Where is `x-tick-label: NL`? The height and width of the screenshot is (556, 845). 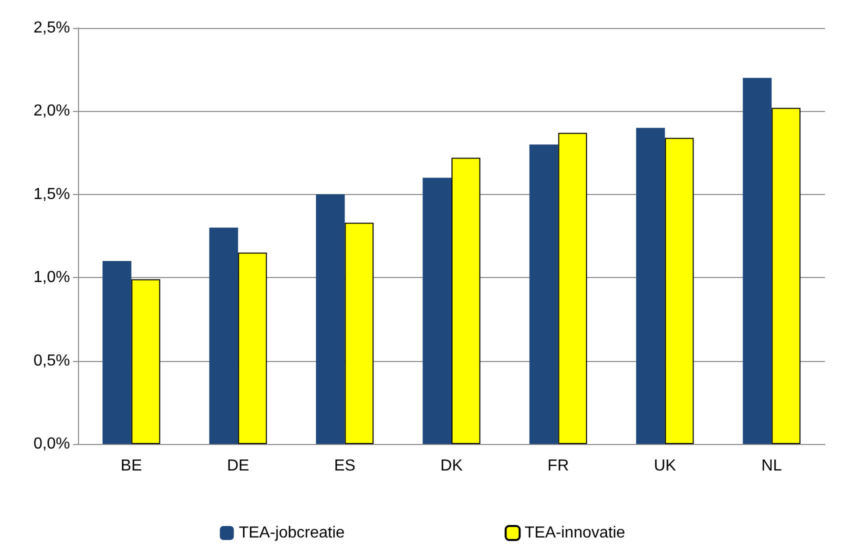 x-tick-label: NL is located at coordinates (771, 466).